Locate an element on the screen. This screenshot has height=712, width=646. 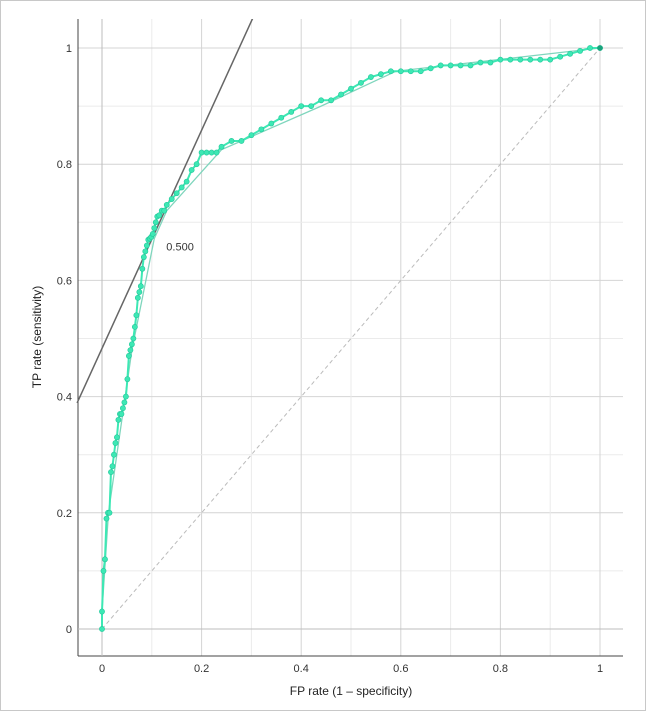
x-tick-label: 0.2 is located at coordinates (201, 669).